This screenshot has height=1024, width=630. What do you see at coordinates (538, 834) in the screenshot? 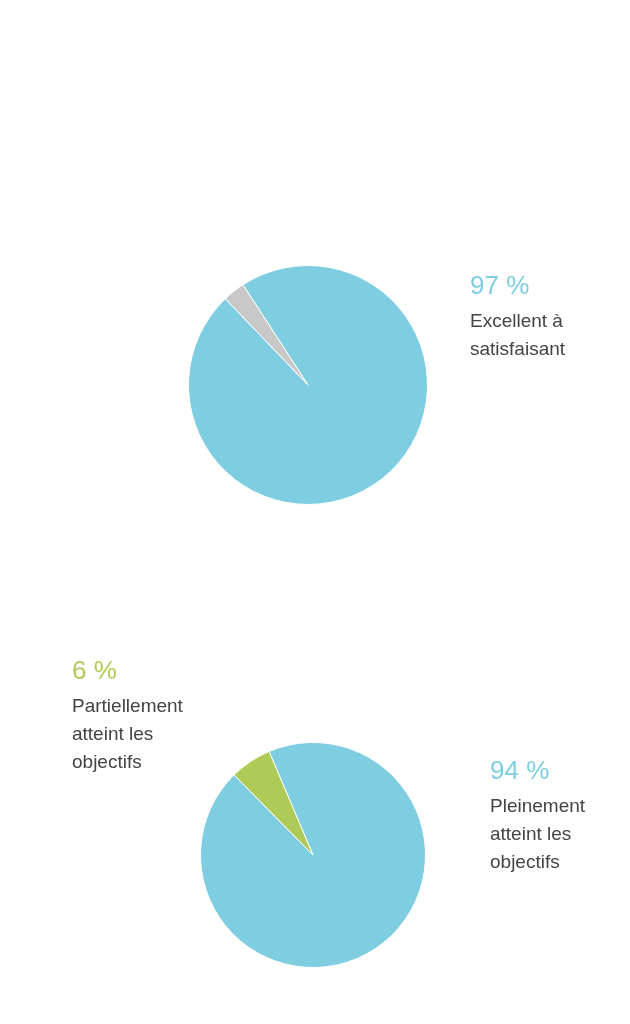
I see `slice-label: Pleinement atteint les objectifs` at bounding box center [538, 834].